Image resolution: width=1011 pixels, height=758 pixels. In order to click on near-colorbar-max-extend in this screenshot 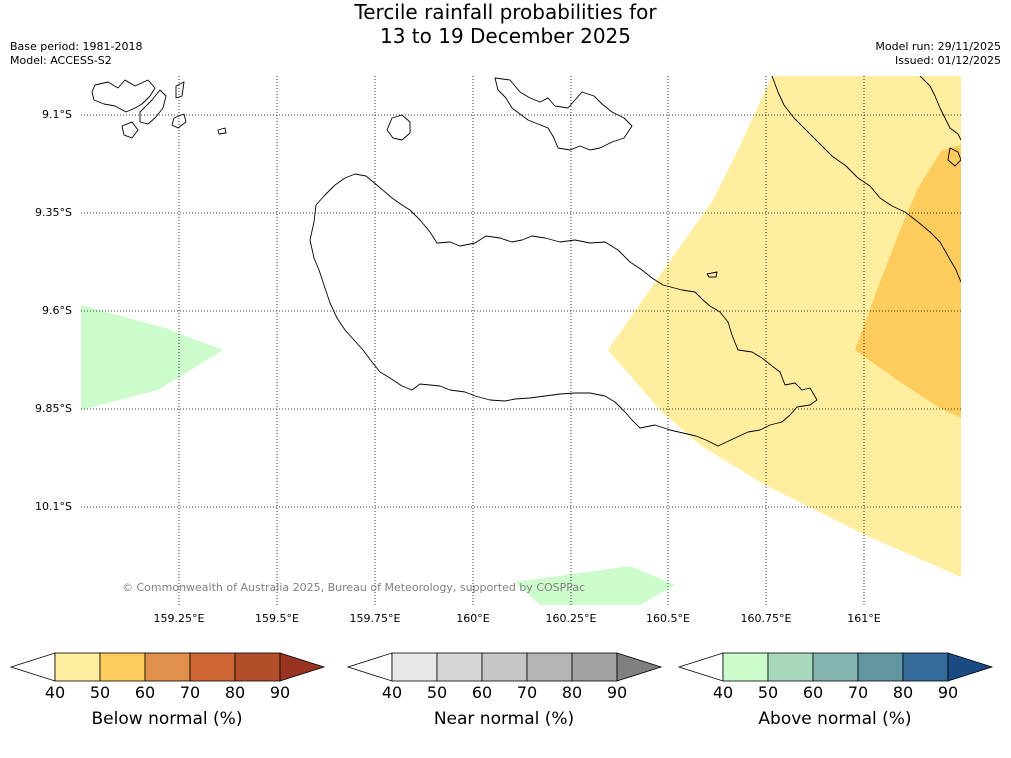, I will do `click(639, 667)`.